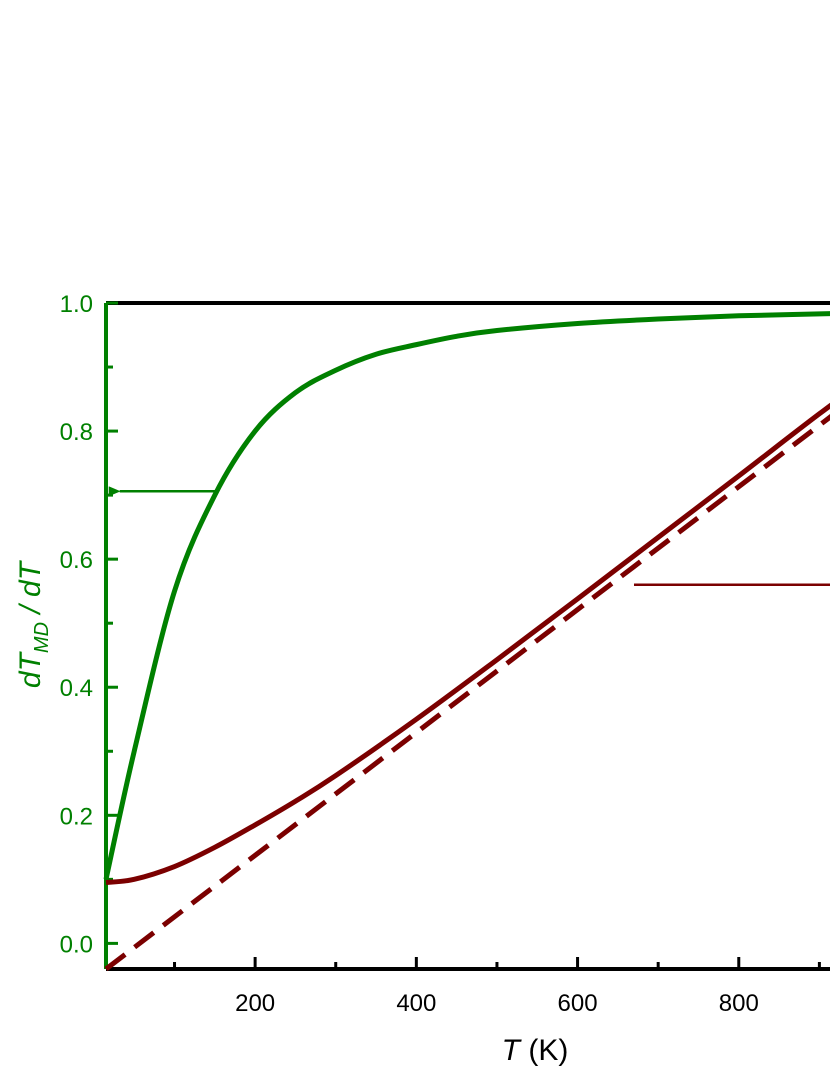 This screenshot has width=830, height=1075. Describe the element at coordinates (255, 1003) in the screenshot. I see `x-tick-label-0: 200` at that location.